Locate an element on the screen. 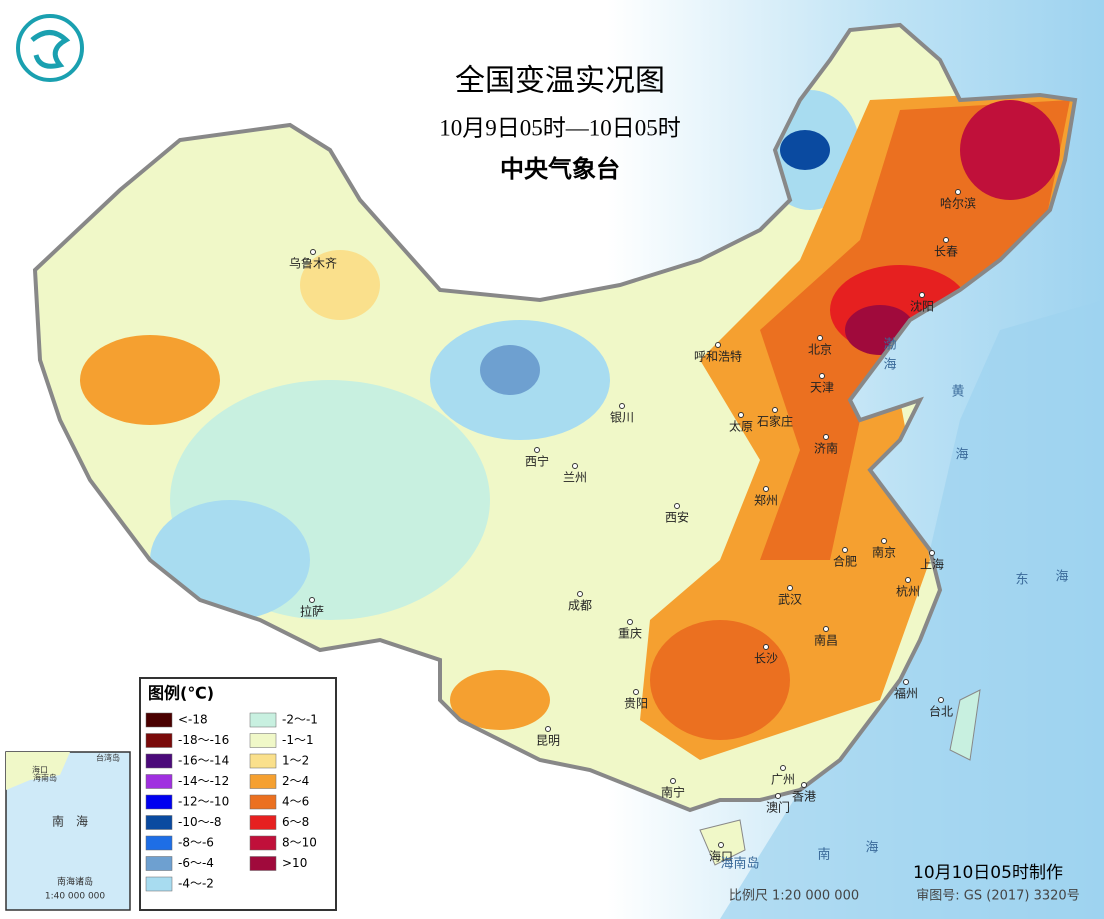  city-label: 长春 is located at coordinates (946, 252).